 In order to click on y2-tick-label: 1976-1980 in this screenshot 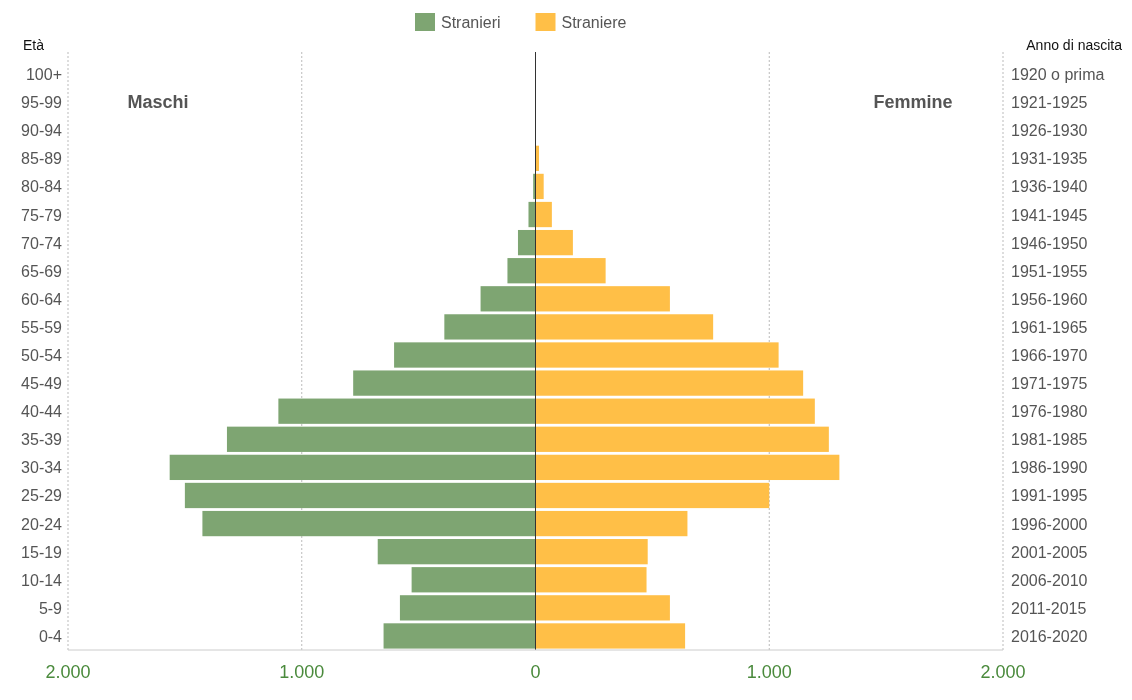, I will do `click(1049, 412)`.